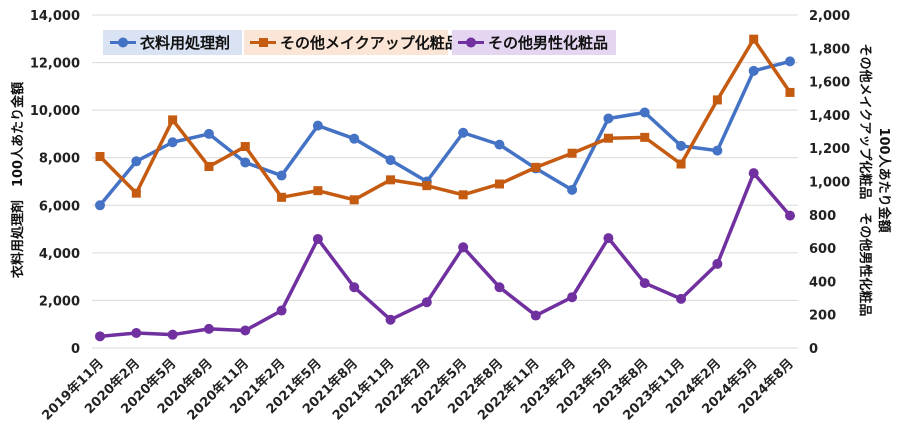 The height and width of the screenshot is (432, 900). Describe the element at coordinates (18, 180) in the screenshot. I see `left-axis-title: 衣料用処理剤 100人あたり金額` at that location.